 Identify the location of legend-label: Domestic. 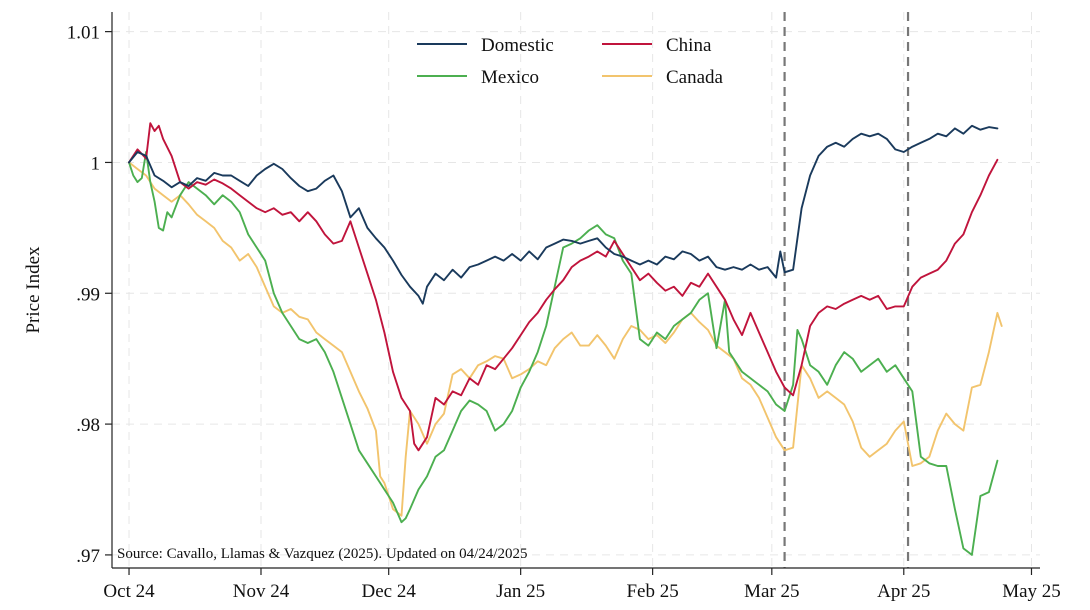
(517, 45).